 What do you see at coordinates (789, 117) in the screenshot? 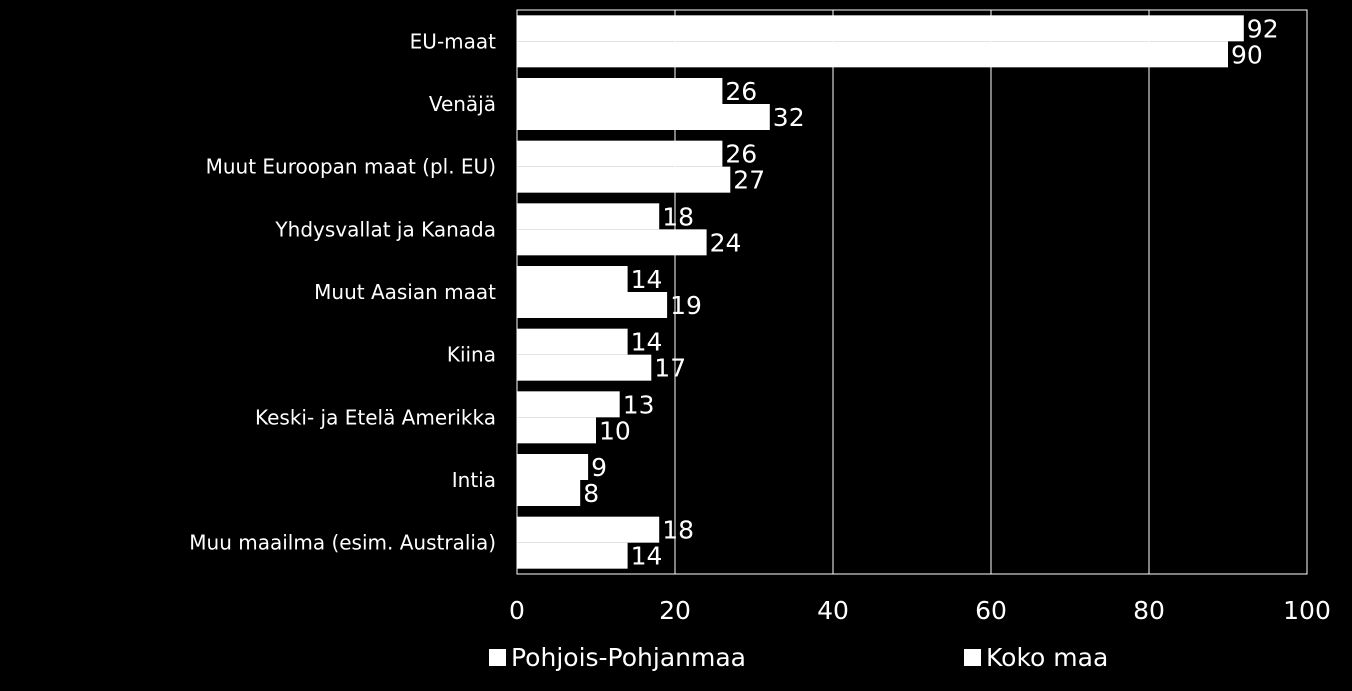
I see `value-label: 32` at bounding box center [789, 117].